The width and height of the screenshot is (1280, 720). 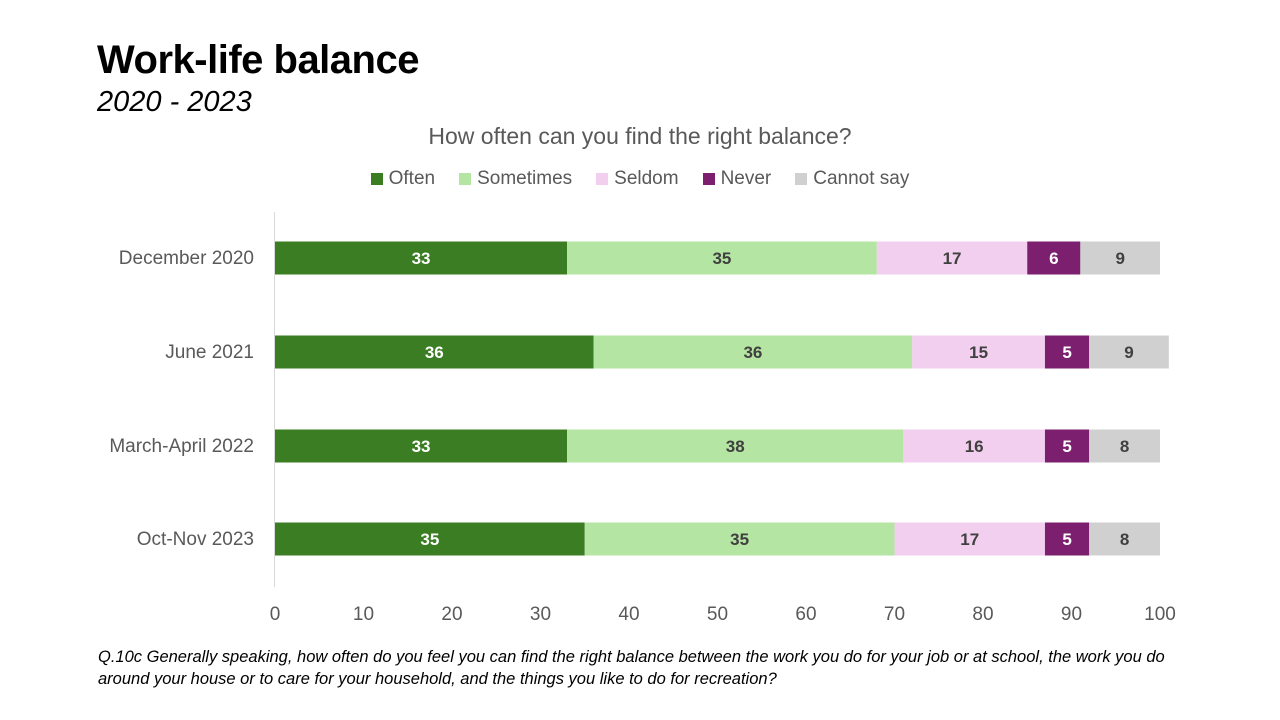 I want to click on chart-legend: Often Sometimes Seldom Never Cannot say, so click(x=640, y=179).